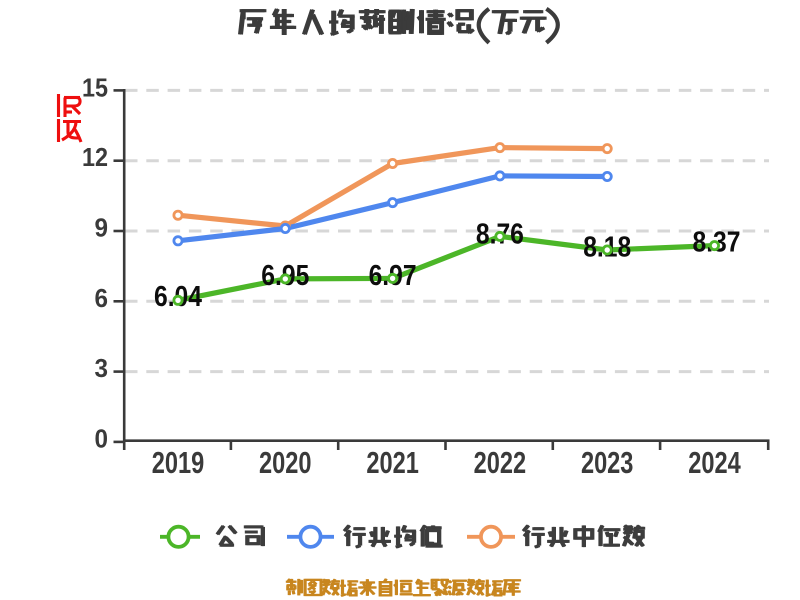  I want to click on svg-text: 0, so click(102, 440).